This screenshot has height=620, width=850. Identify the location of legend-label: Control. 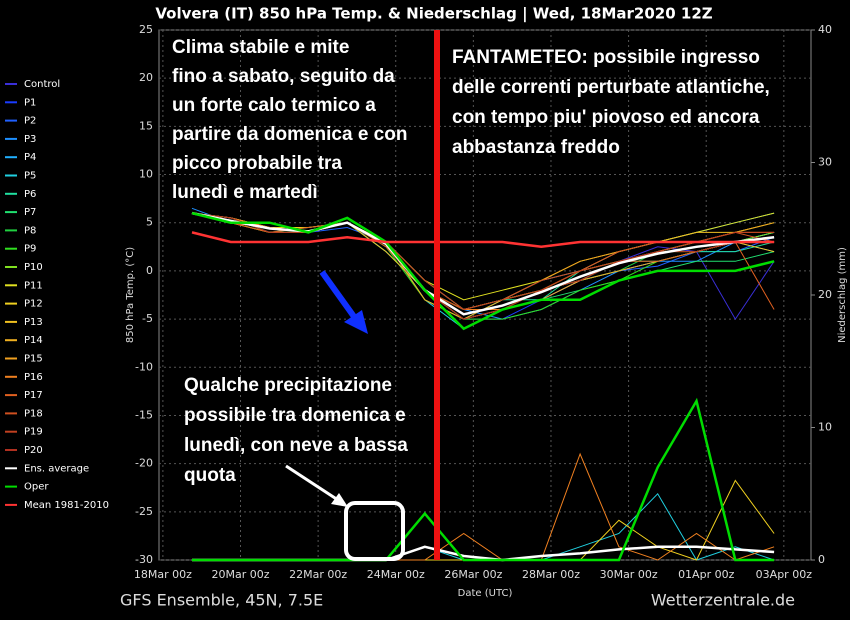
(42, 84).